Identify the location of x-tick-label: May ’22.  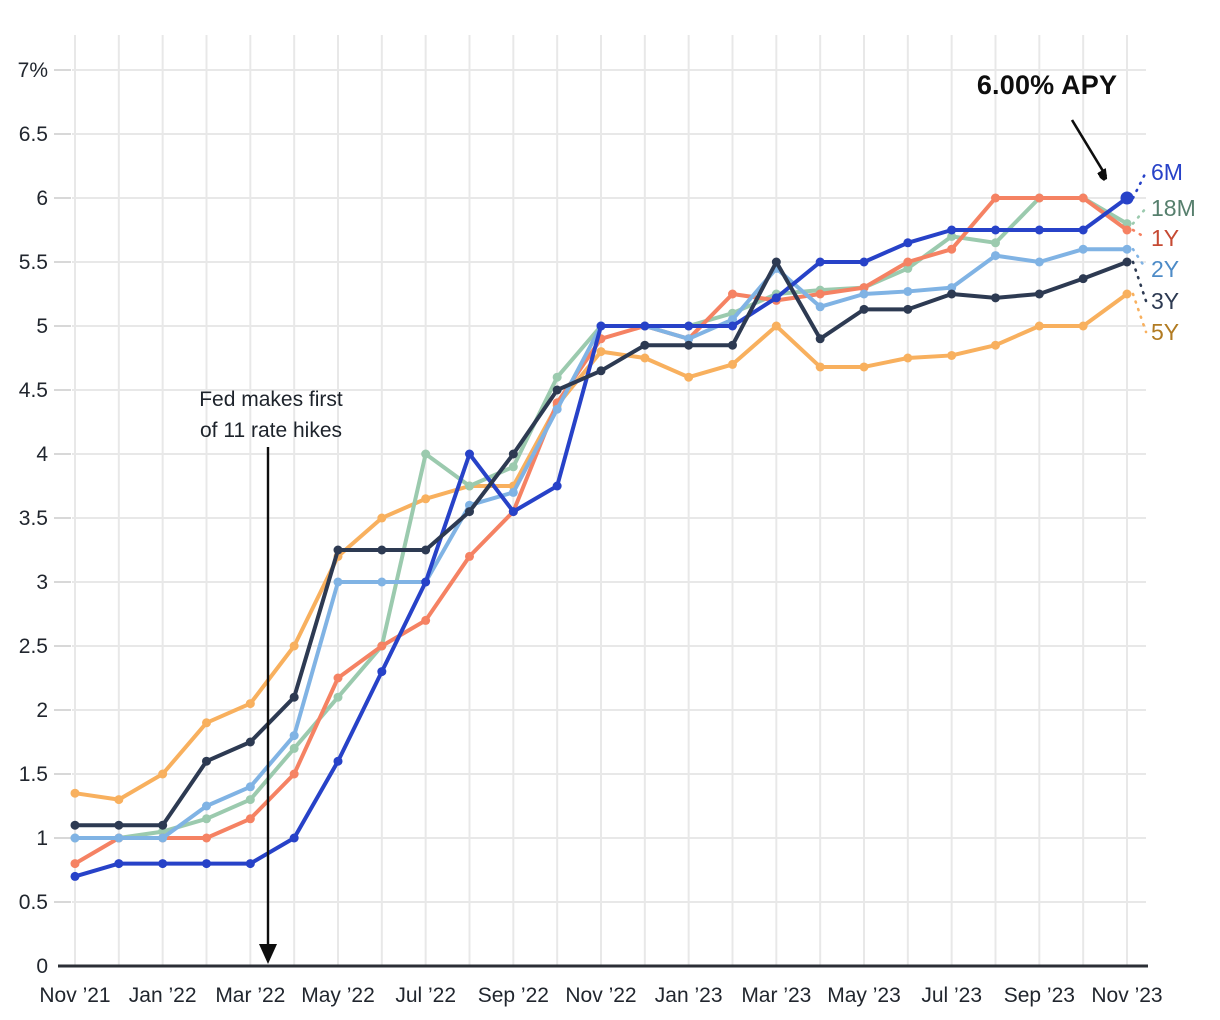
(338, 995).